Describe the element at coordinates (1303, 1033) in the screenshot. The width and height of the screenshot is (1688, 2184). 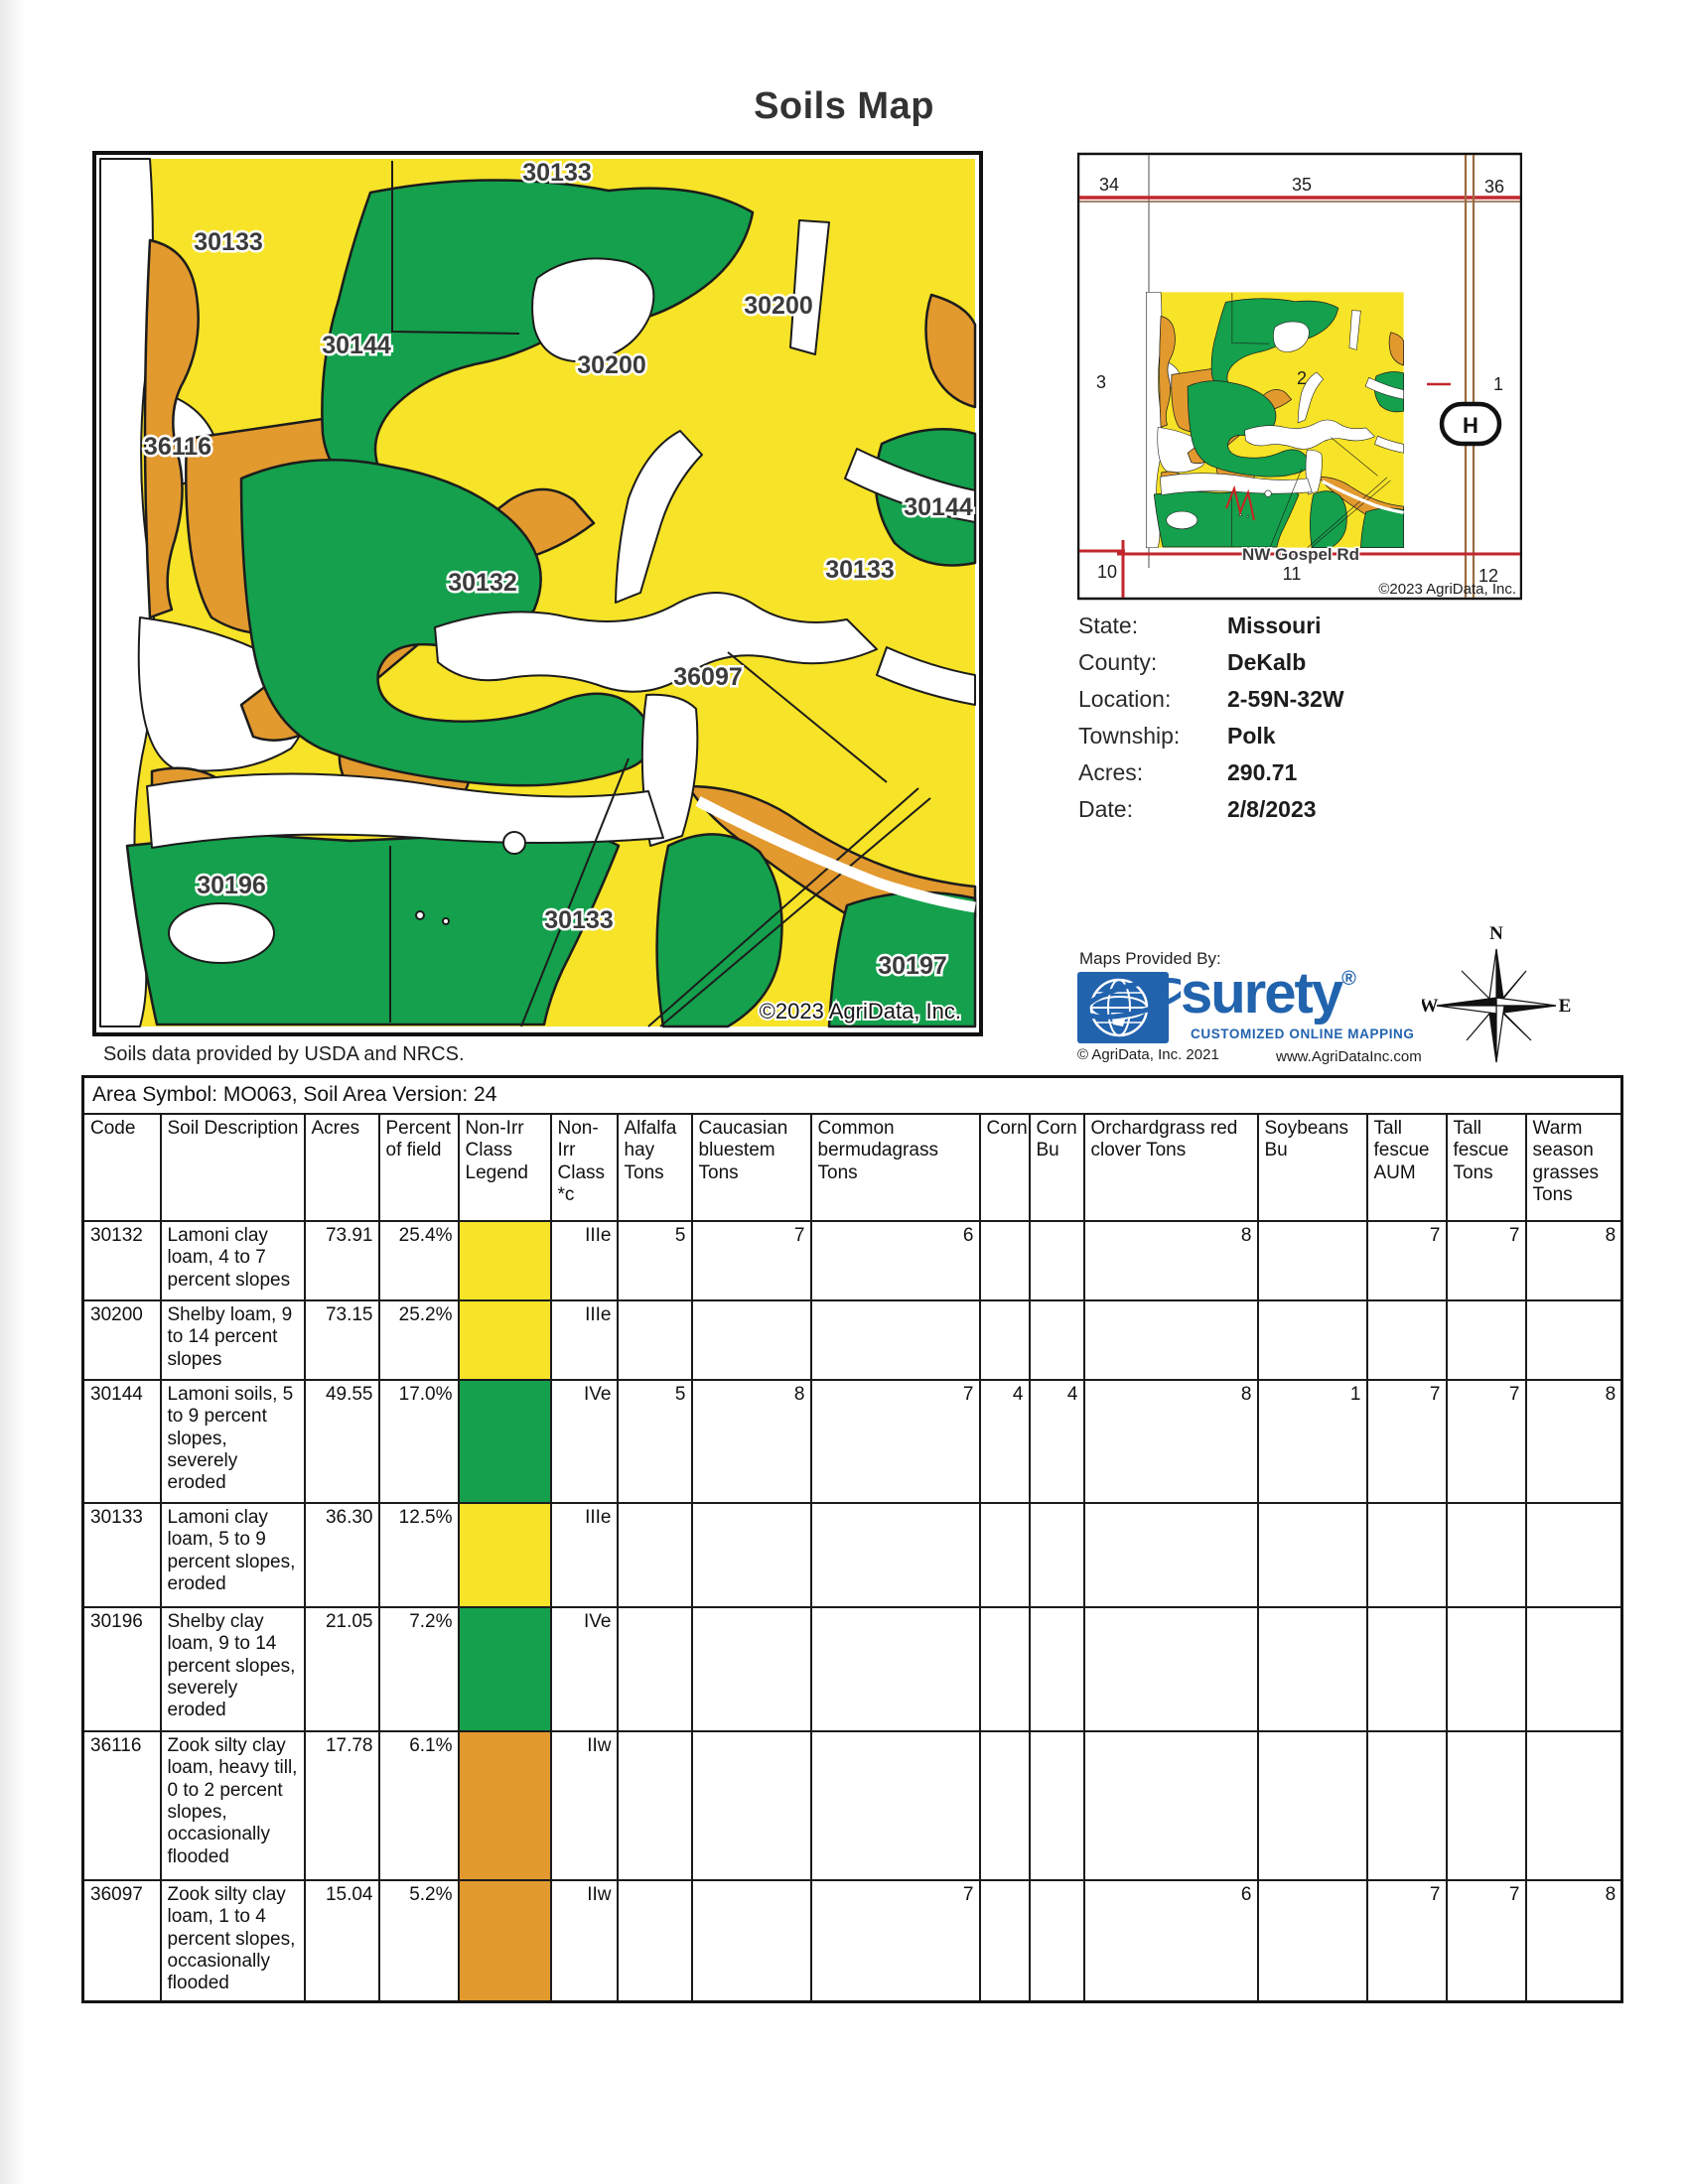
I see `brand-tagline: CUSTOMIZED ONLINE MAPPING` at that location.